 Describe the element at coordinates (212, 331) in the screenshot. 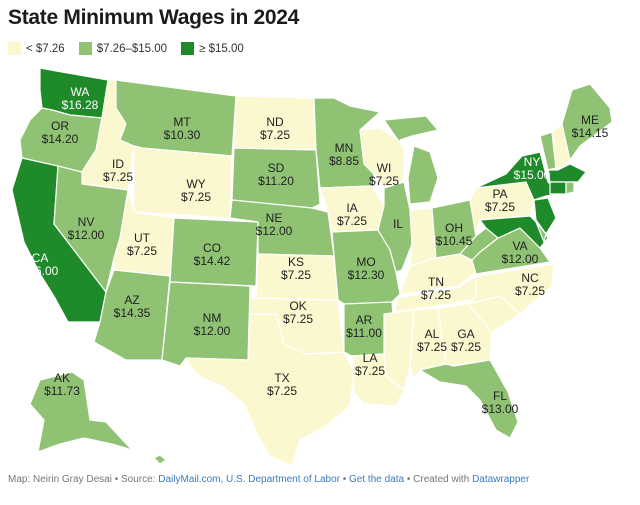

I see `state-wage-nm: $12.00` at that location.